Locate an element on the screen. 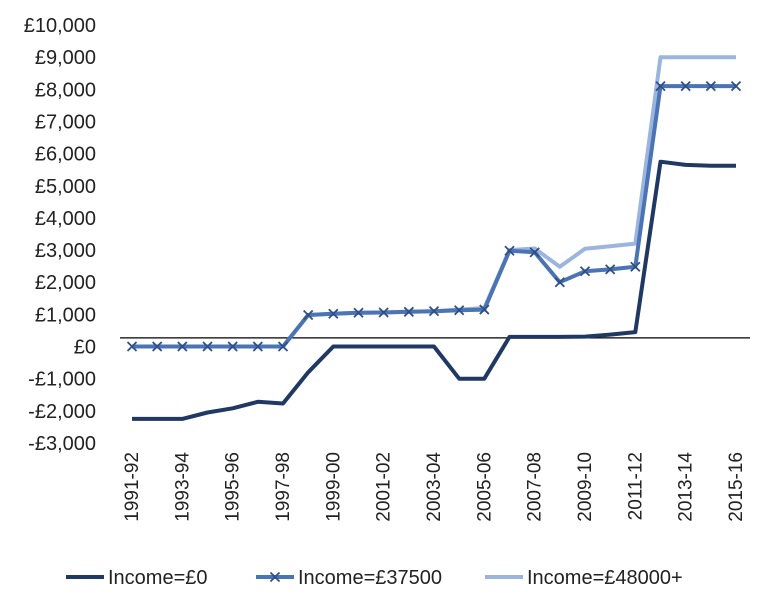 The height and width of the screenshot is (609, 768). y-tick-label: £1,000 is located at coordinates (65, 315).